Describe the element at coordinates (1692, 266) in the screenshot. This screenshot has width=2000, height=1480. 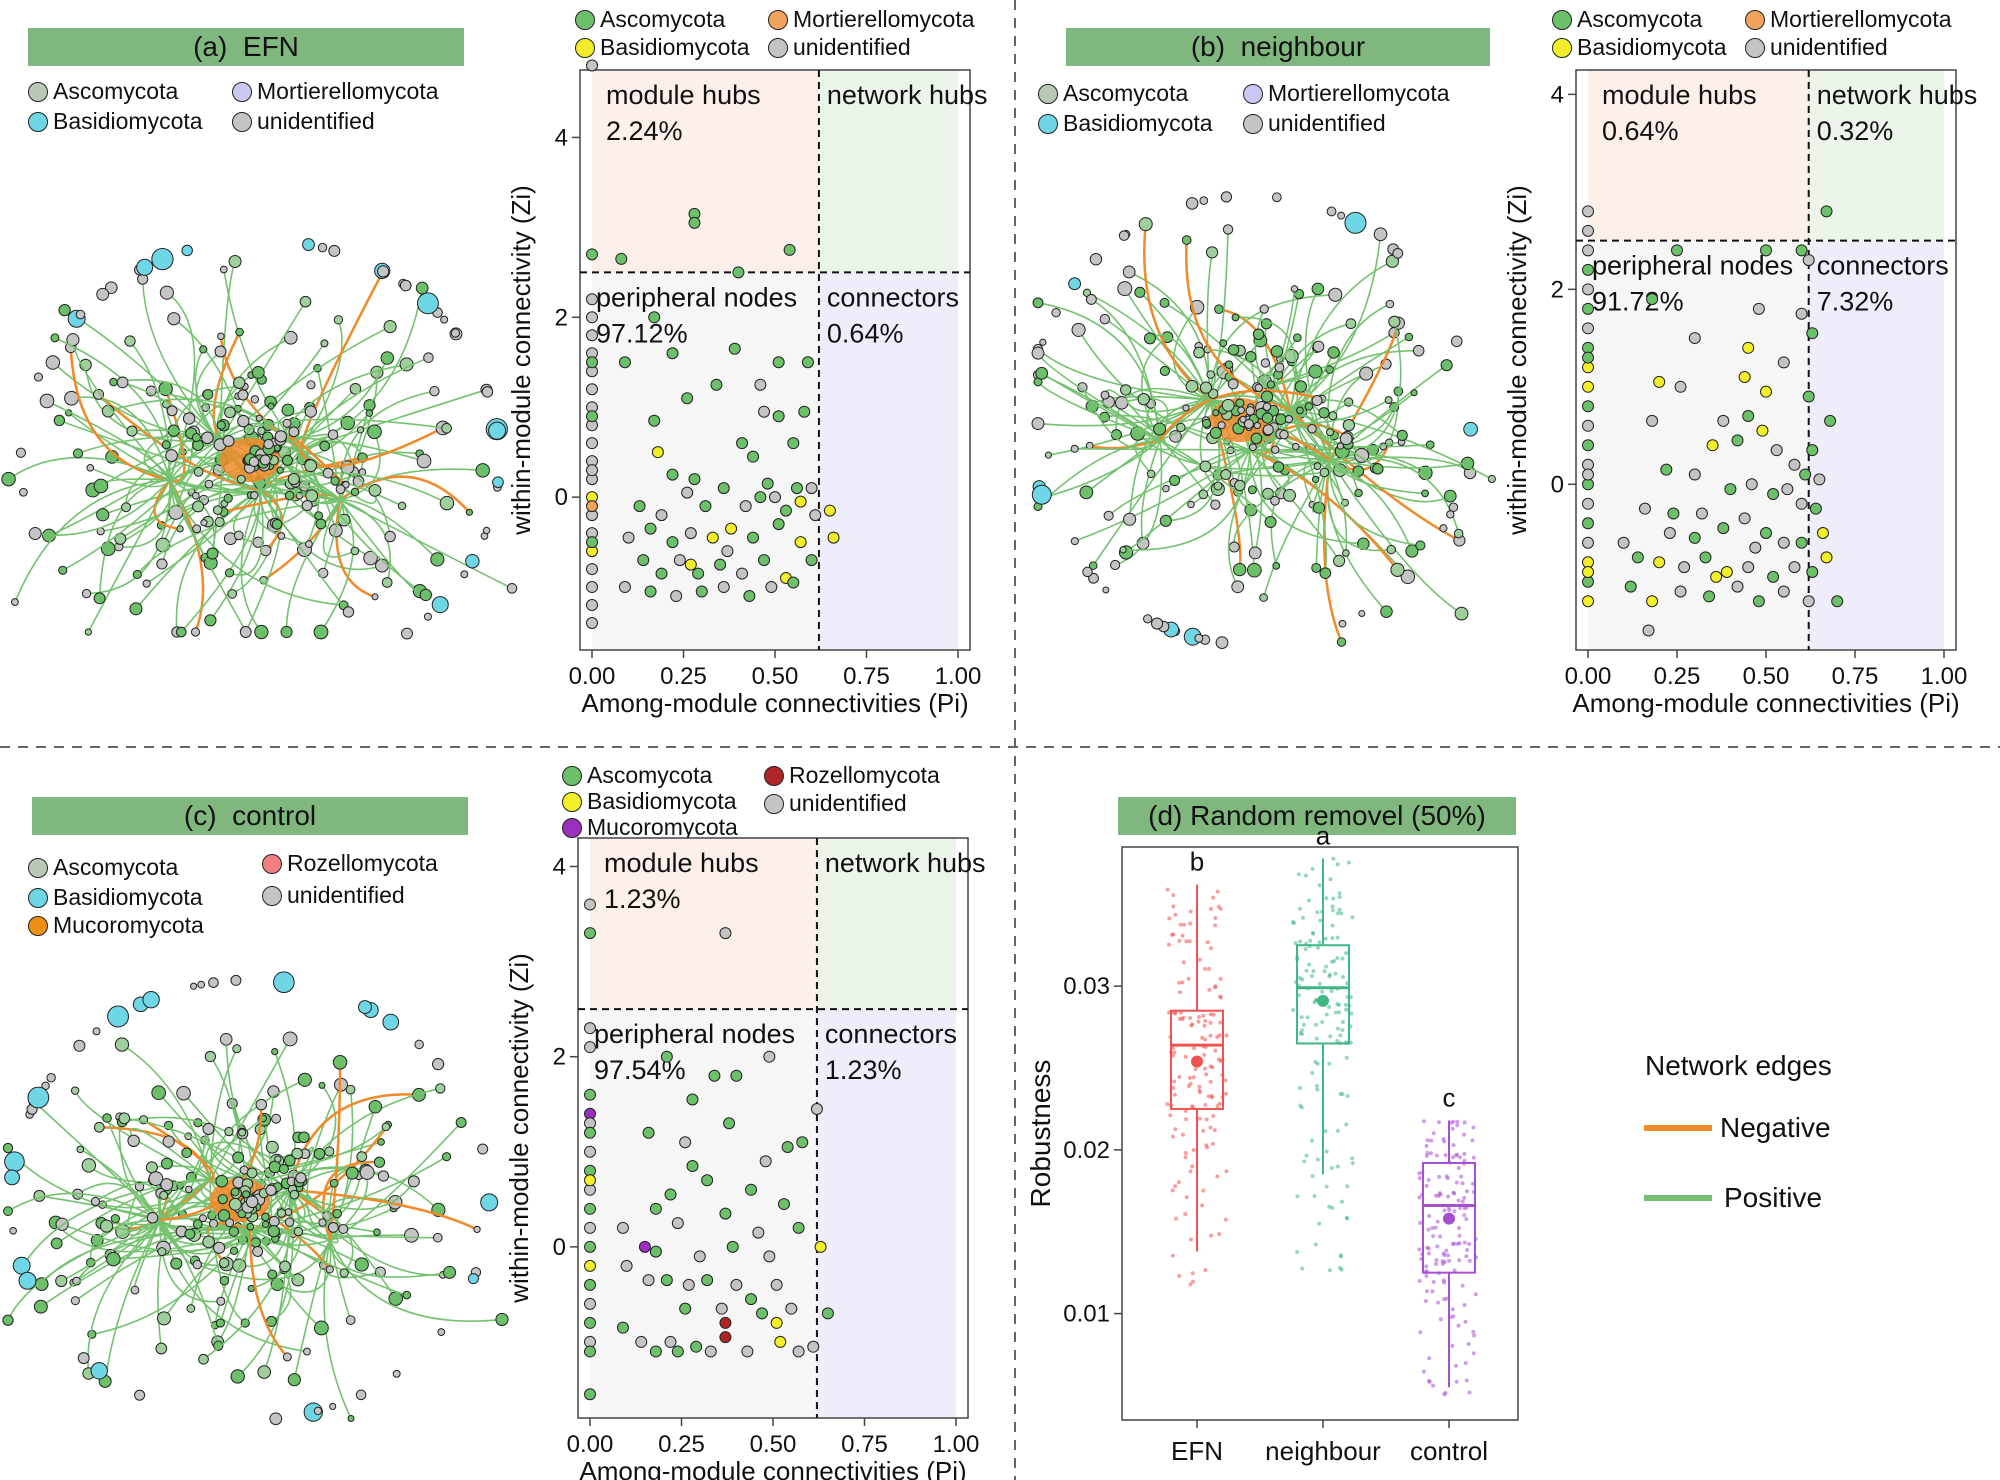
I see `region-label-peripheral-nodes: peripheral nodes` at that location.